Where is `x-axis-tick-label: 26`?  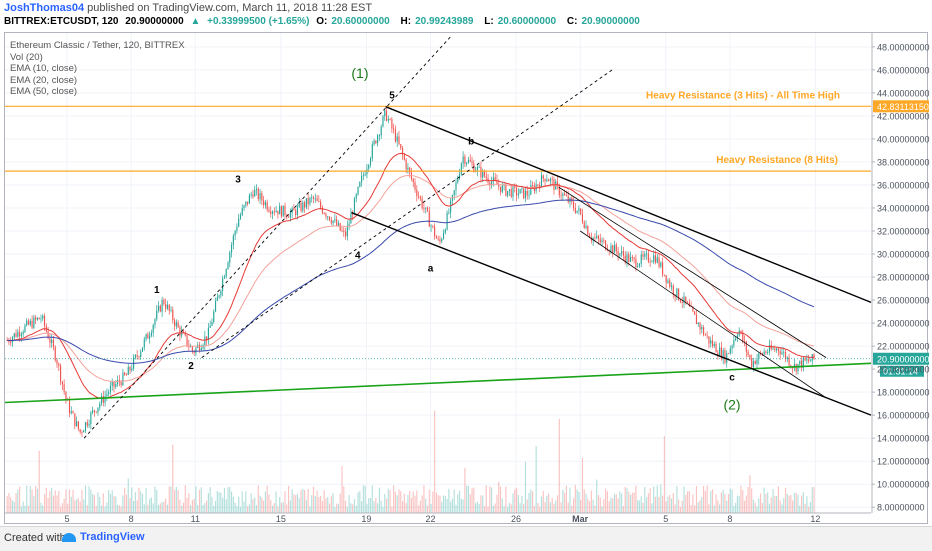
x-axis-tick-label: 26 is located at coordinates (516, 519).